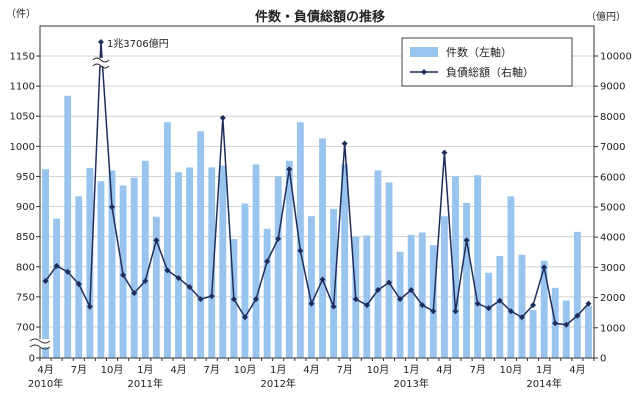  I want to click on left-tick-label: 1000, so click(22, 147).